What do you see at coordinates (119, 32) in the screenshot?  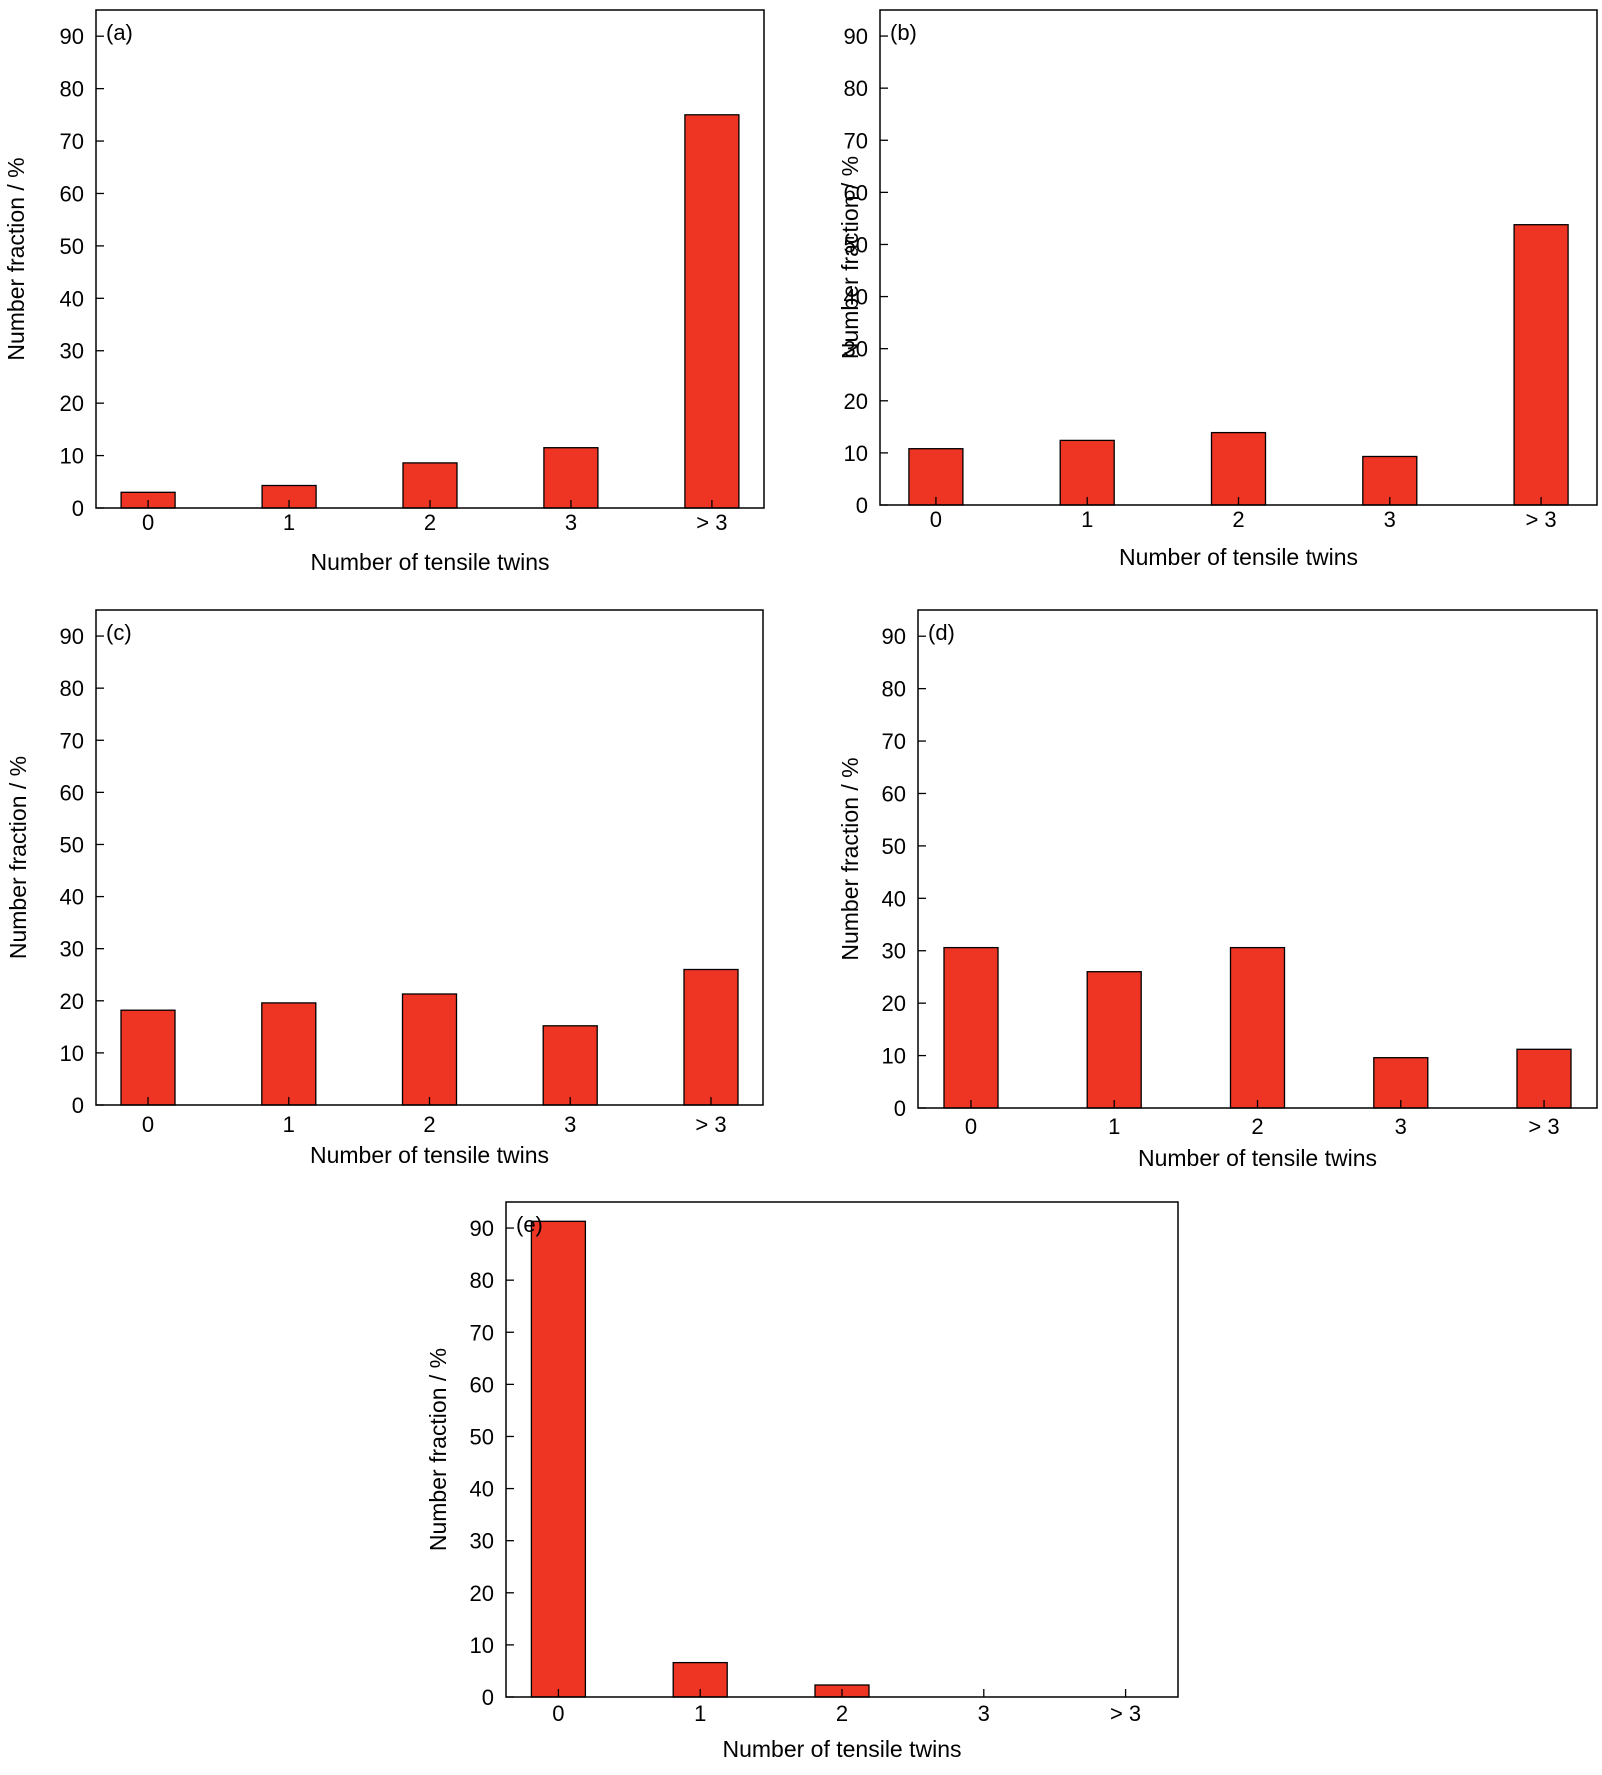 I see `panel-label: (a)` at bounding box center [119, 32].